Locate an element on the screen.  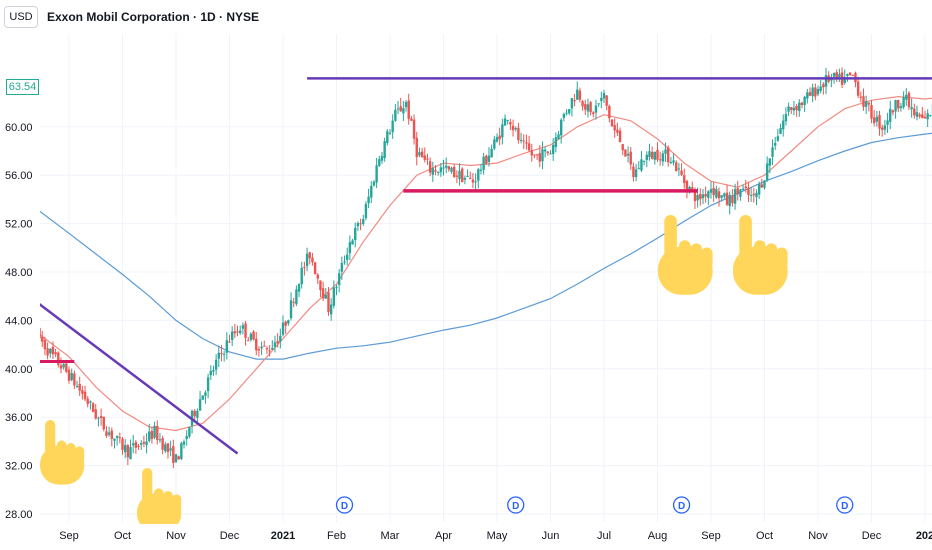
x-tick-label: 202 is located at coordinates (924, 536).